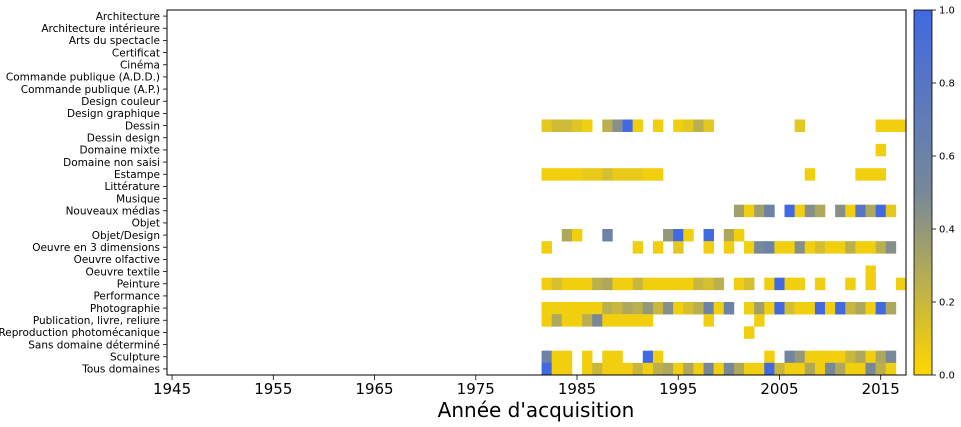 This screenshot has width=961, height=427. I want to click on x-tick-label: 1985, so click(577, 389).